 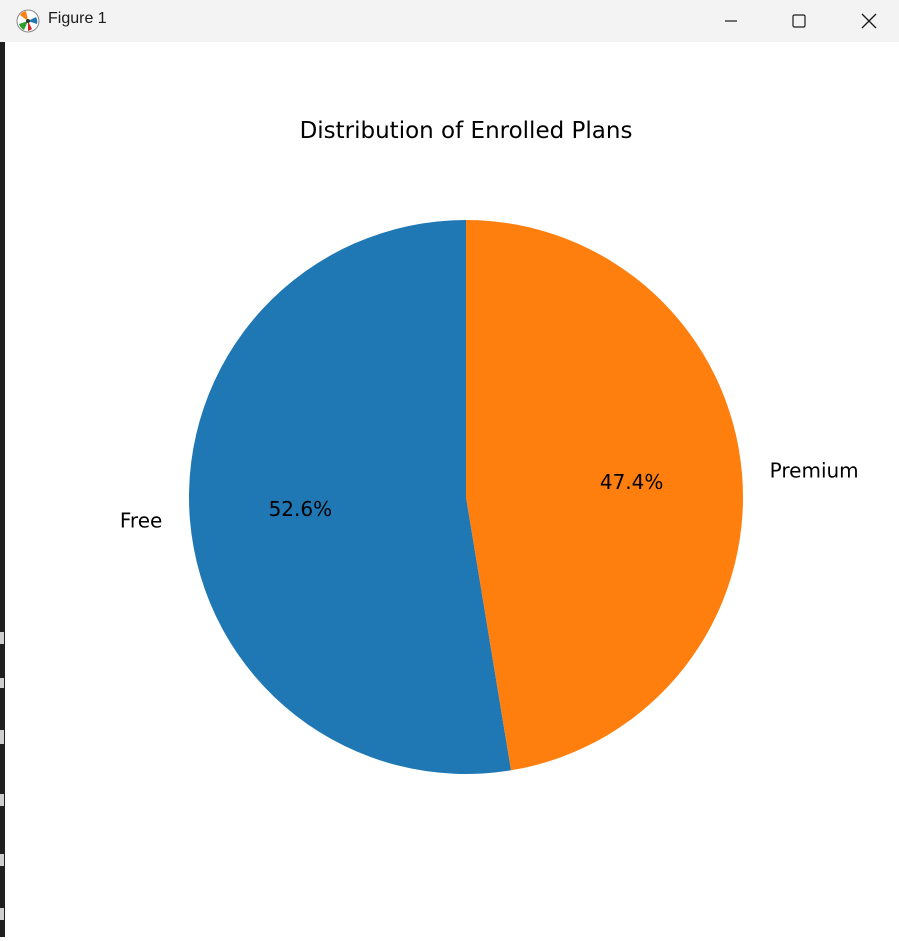 I want to click on window-title: Figure 1, so click(x=77, y=18).